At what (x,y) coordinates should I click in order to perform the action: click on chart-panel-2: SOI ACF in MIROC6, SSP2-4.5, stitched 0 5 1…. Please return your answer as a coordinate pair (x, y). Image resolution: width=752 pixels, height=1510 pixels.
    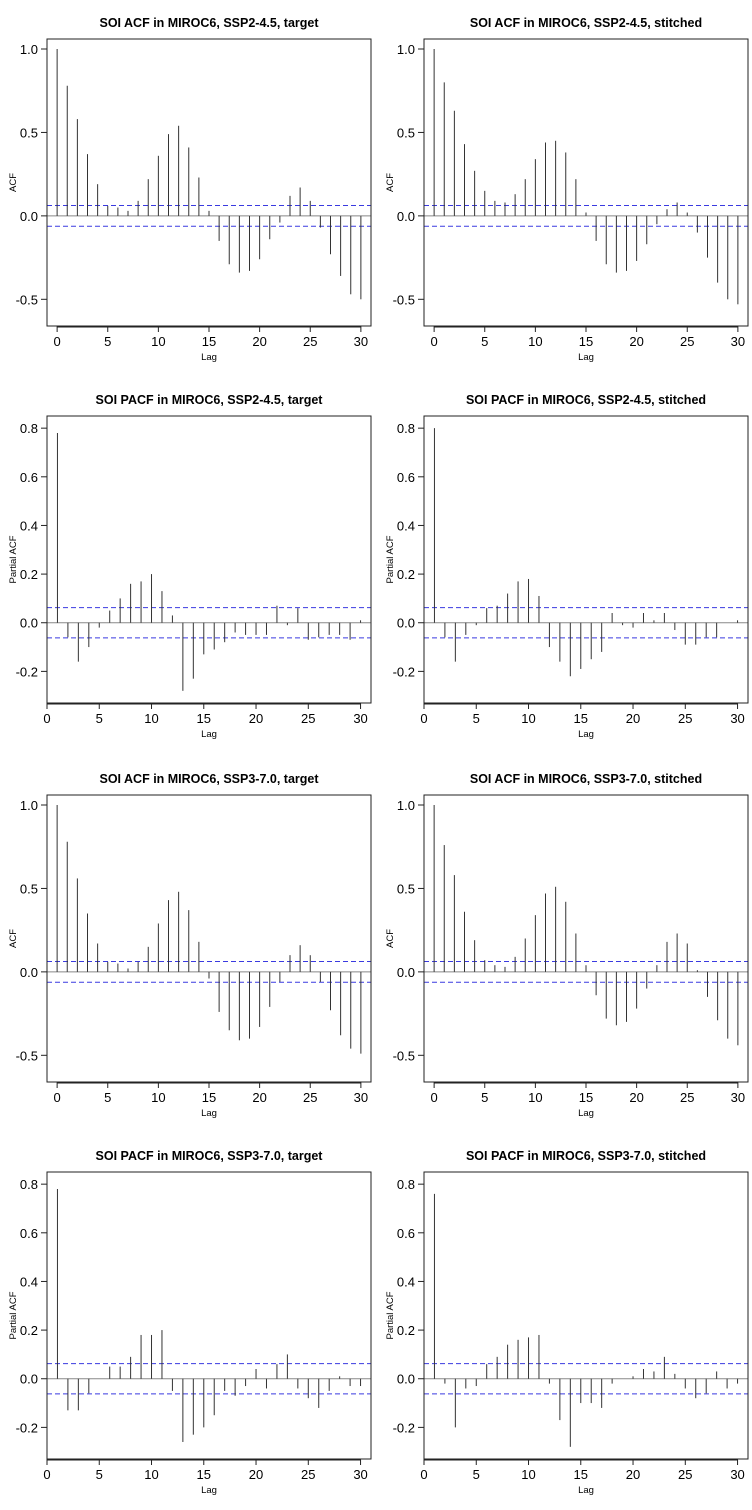
    Looking at the image, I should click on (567, 189).